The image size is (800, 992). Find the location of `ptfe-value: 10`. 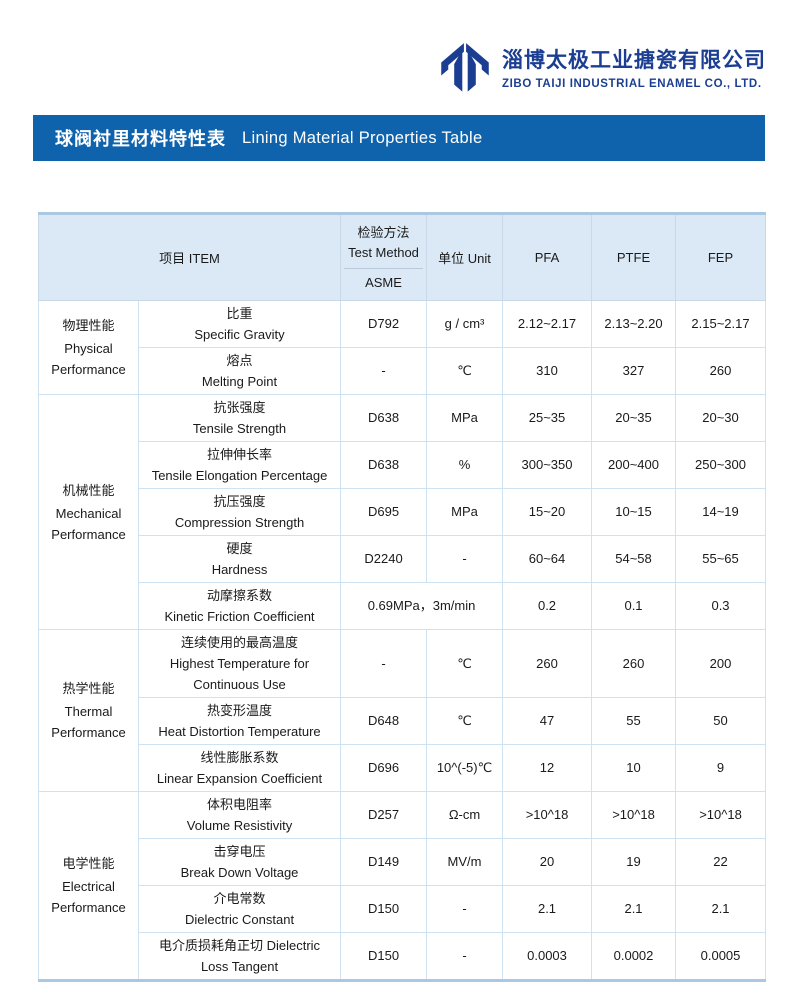

ptfe-value: 10 is located at coordinates (634, 768).